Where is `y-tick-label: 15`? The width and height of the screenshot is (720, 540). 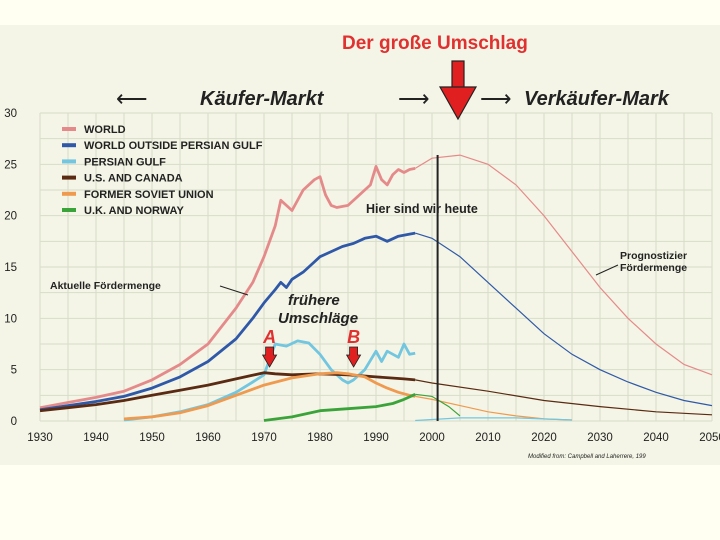
y-tick-label: 15 is located at coordinates (10, 268).